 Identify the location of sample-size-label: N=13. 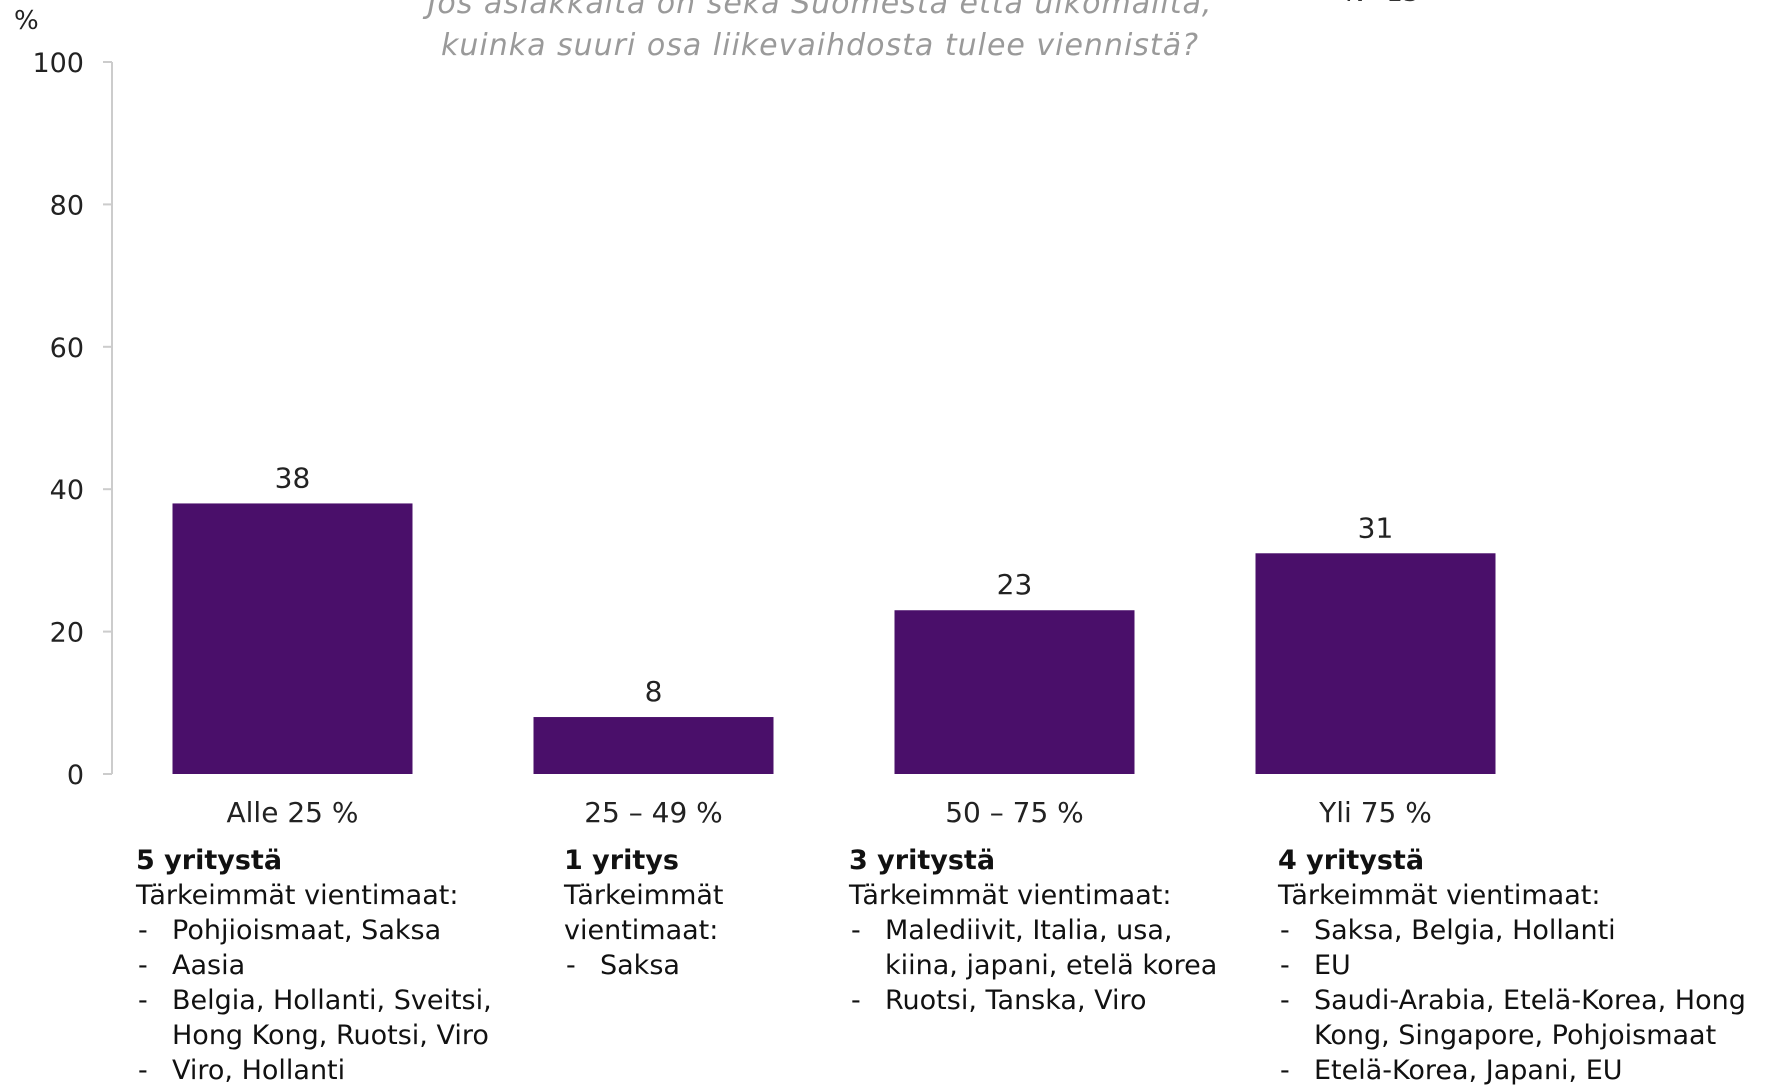
(1382, 4).